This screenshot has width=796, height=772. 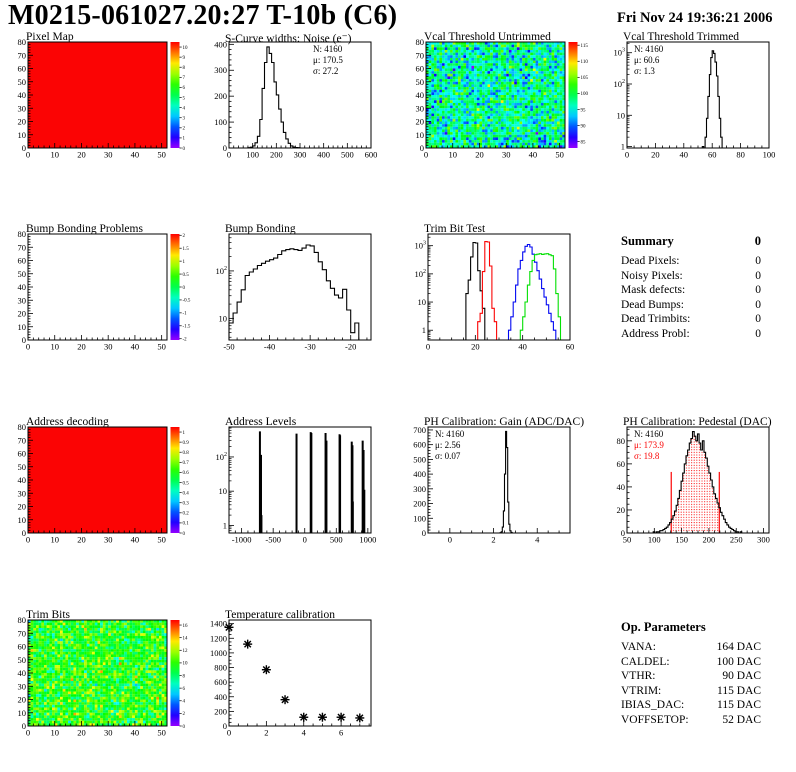 I want to click on svg-text: 1000, so click(x=367, y=540).